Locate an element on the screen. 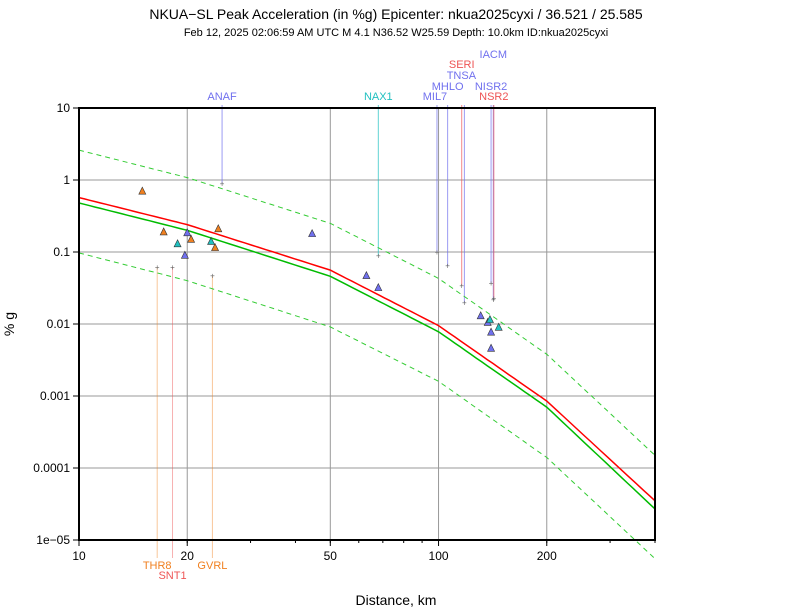  station-label-snt1: SNT1 is located at coordinates (172, 576).